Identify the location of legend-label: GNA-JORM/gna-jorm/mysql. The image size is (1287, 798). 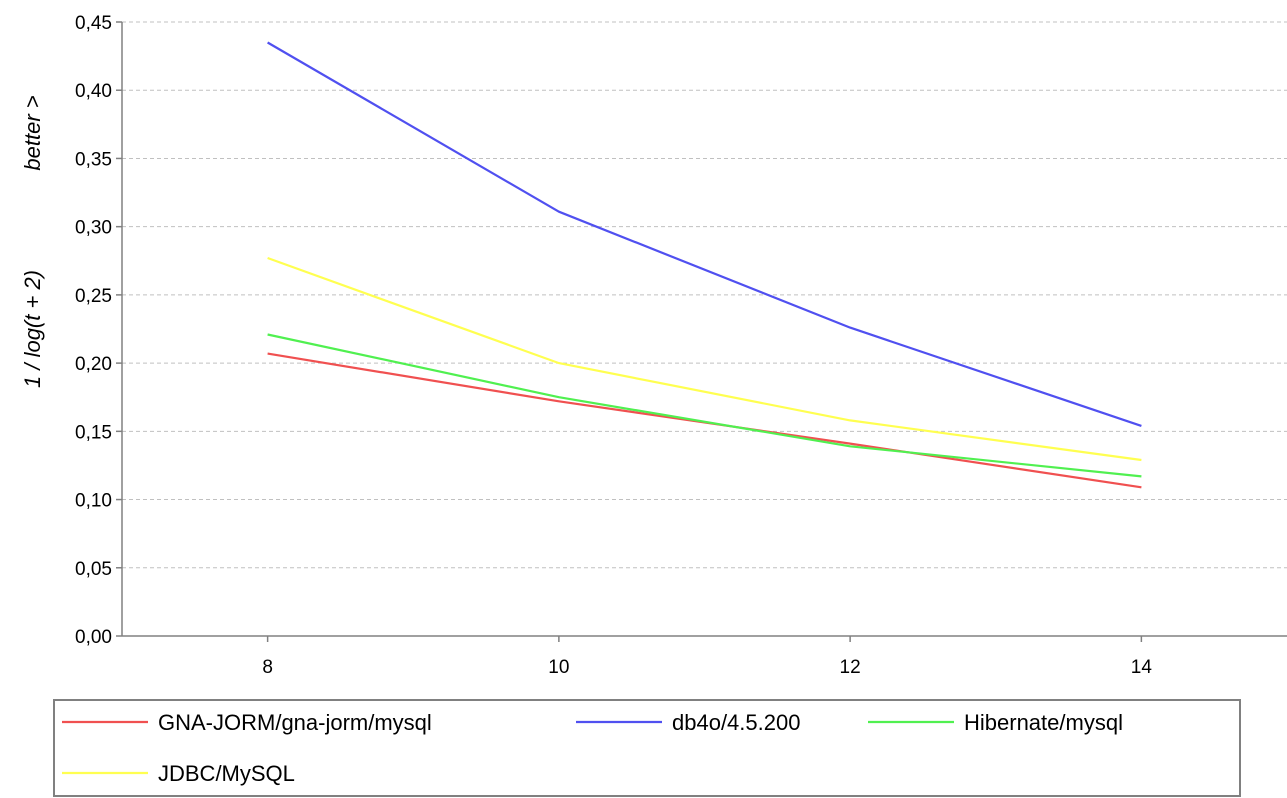
(295, 722).